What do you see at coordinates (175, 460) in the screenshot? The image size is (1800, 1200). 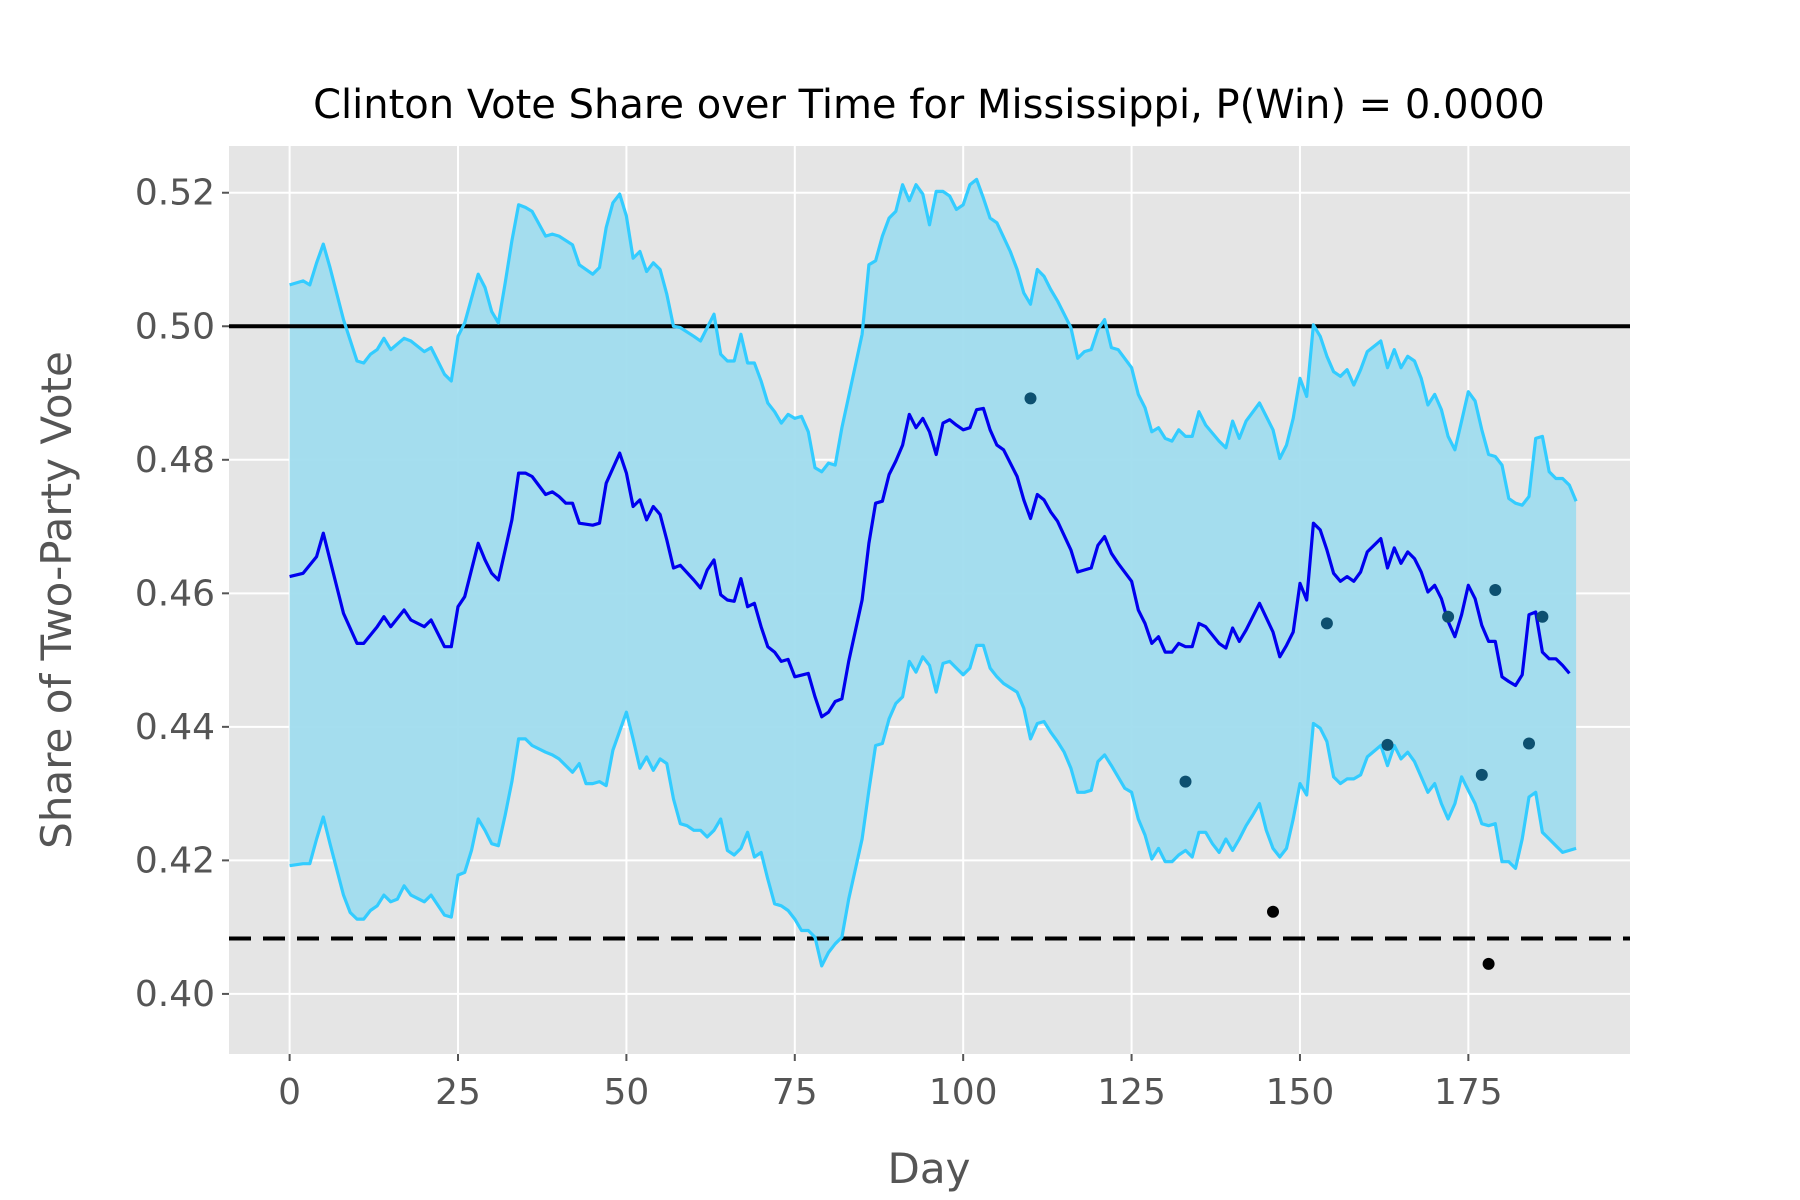 I see `y-tick-label: 0.48` at bounding box center [175, 460].